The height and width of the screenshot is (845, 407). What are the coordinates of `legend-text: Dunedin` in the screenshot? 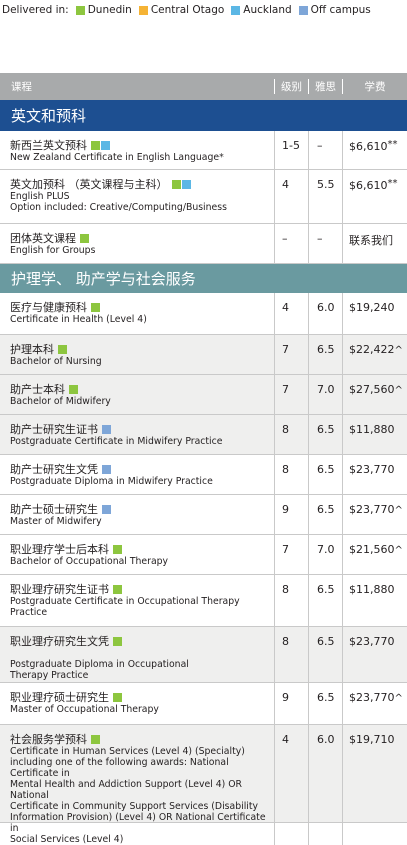 It's located at (109, 10).